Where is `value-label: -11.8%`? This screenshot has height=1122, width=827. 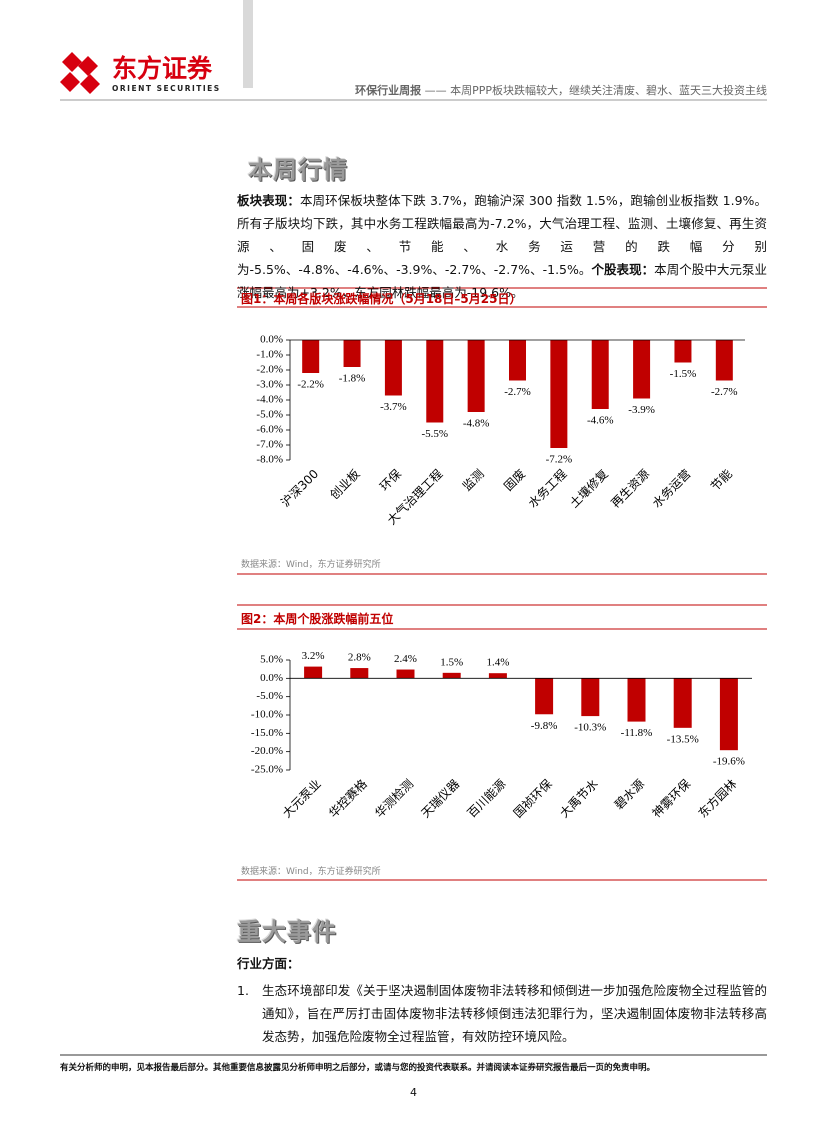
value-label: -11.8% is located at coordinates (637, 733).